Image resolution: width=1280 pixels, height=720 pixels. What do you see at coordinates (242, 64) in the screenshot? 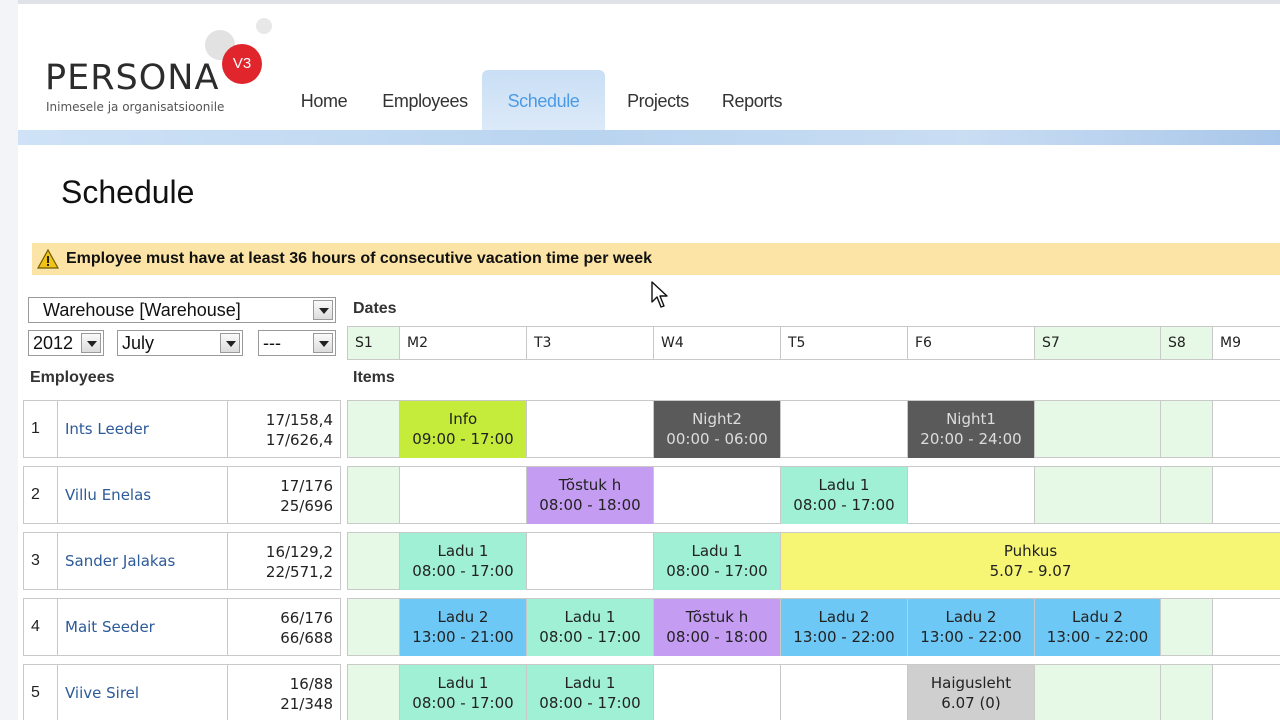
I see `logo-badge-circle` at bounding box center [242, 64].